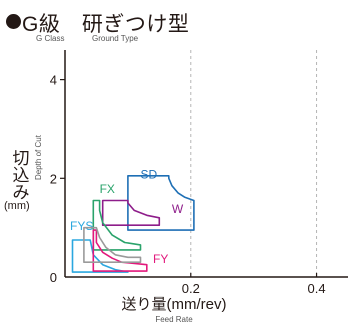 The height and width of the screenshot is (325, 348). What do you see at coordinates (107, 189) in the screenshot?
I see `series-label-fx: FX` at bounding box center [107, 189].